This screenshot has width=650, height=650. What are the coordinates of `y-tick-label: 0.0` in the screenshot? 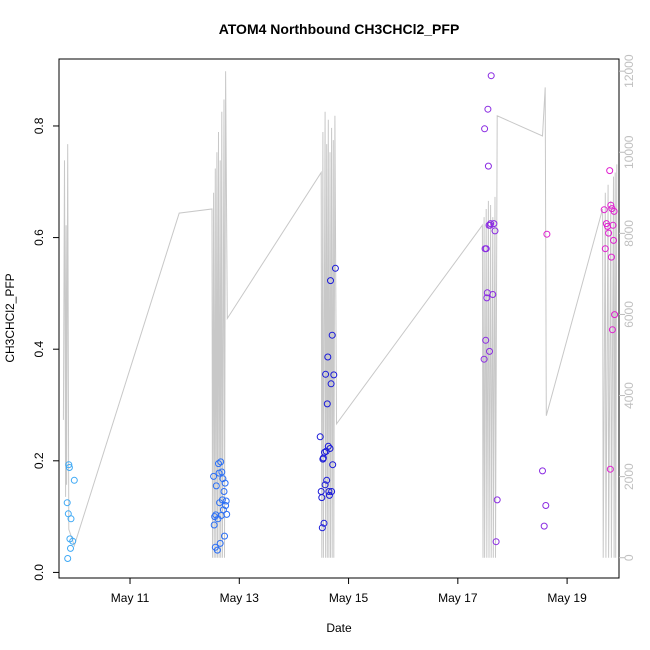 It's located at (39, 572).